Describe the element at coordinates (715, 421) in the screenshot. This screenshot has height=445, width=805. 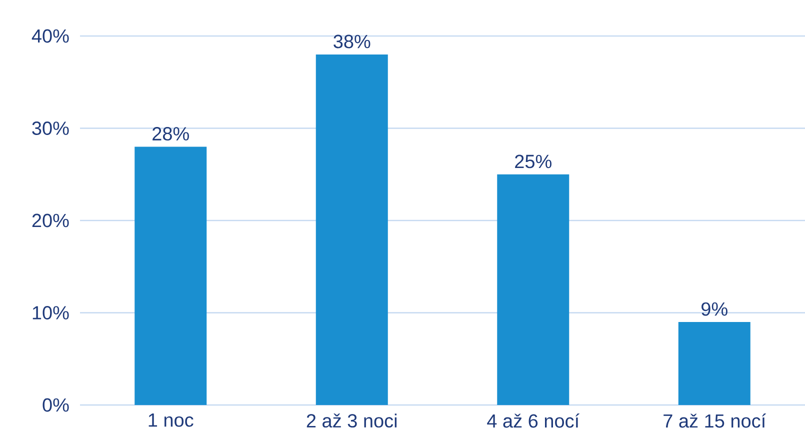
I see `x-tick-label: 7 až 15 nocí` at that location.